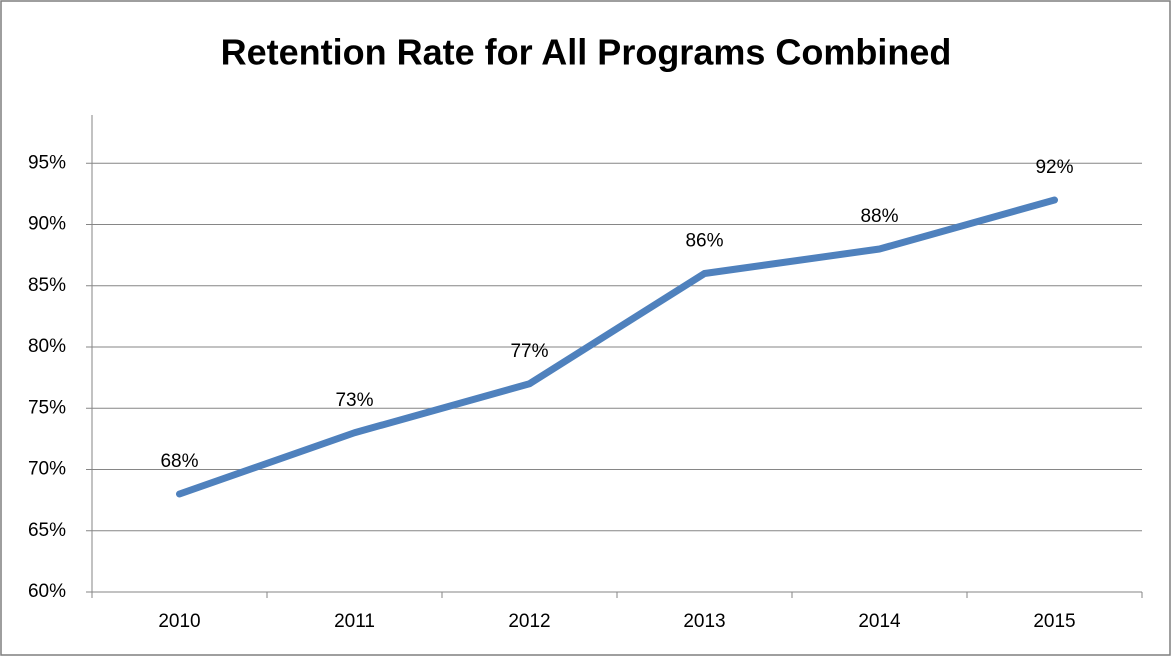 Image resolution: width=1172 pixels, height=657 pixels. What do you see at coordinates (354, 400) in the screenshot?
I see `data-label: 73%` at bounding box center [354, 400].